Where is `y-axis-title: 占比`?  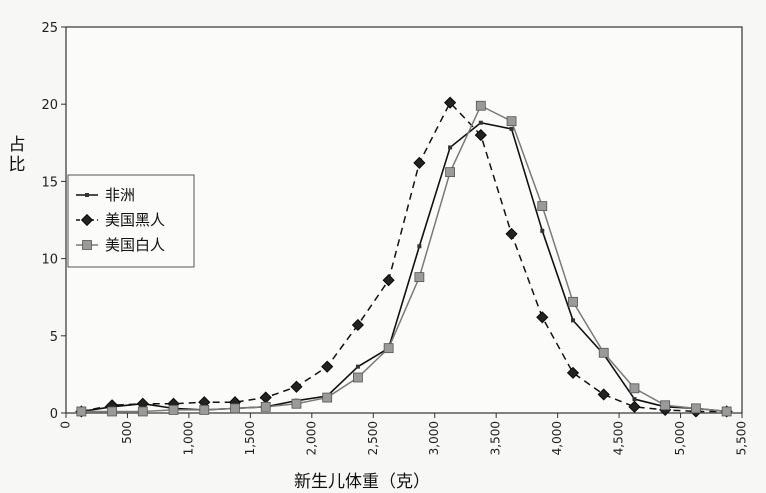 y-axis-title: 占比 is located at coordinates (17, 155).